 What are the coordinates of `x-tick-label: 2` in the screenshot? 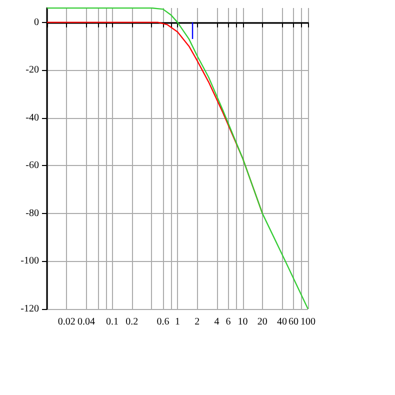 It's located at (197, 322).